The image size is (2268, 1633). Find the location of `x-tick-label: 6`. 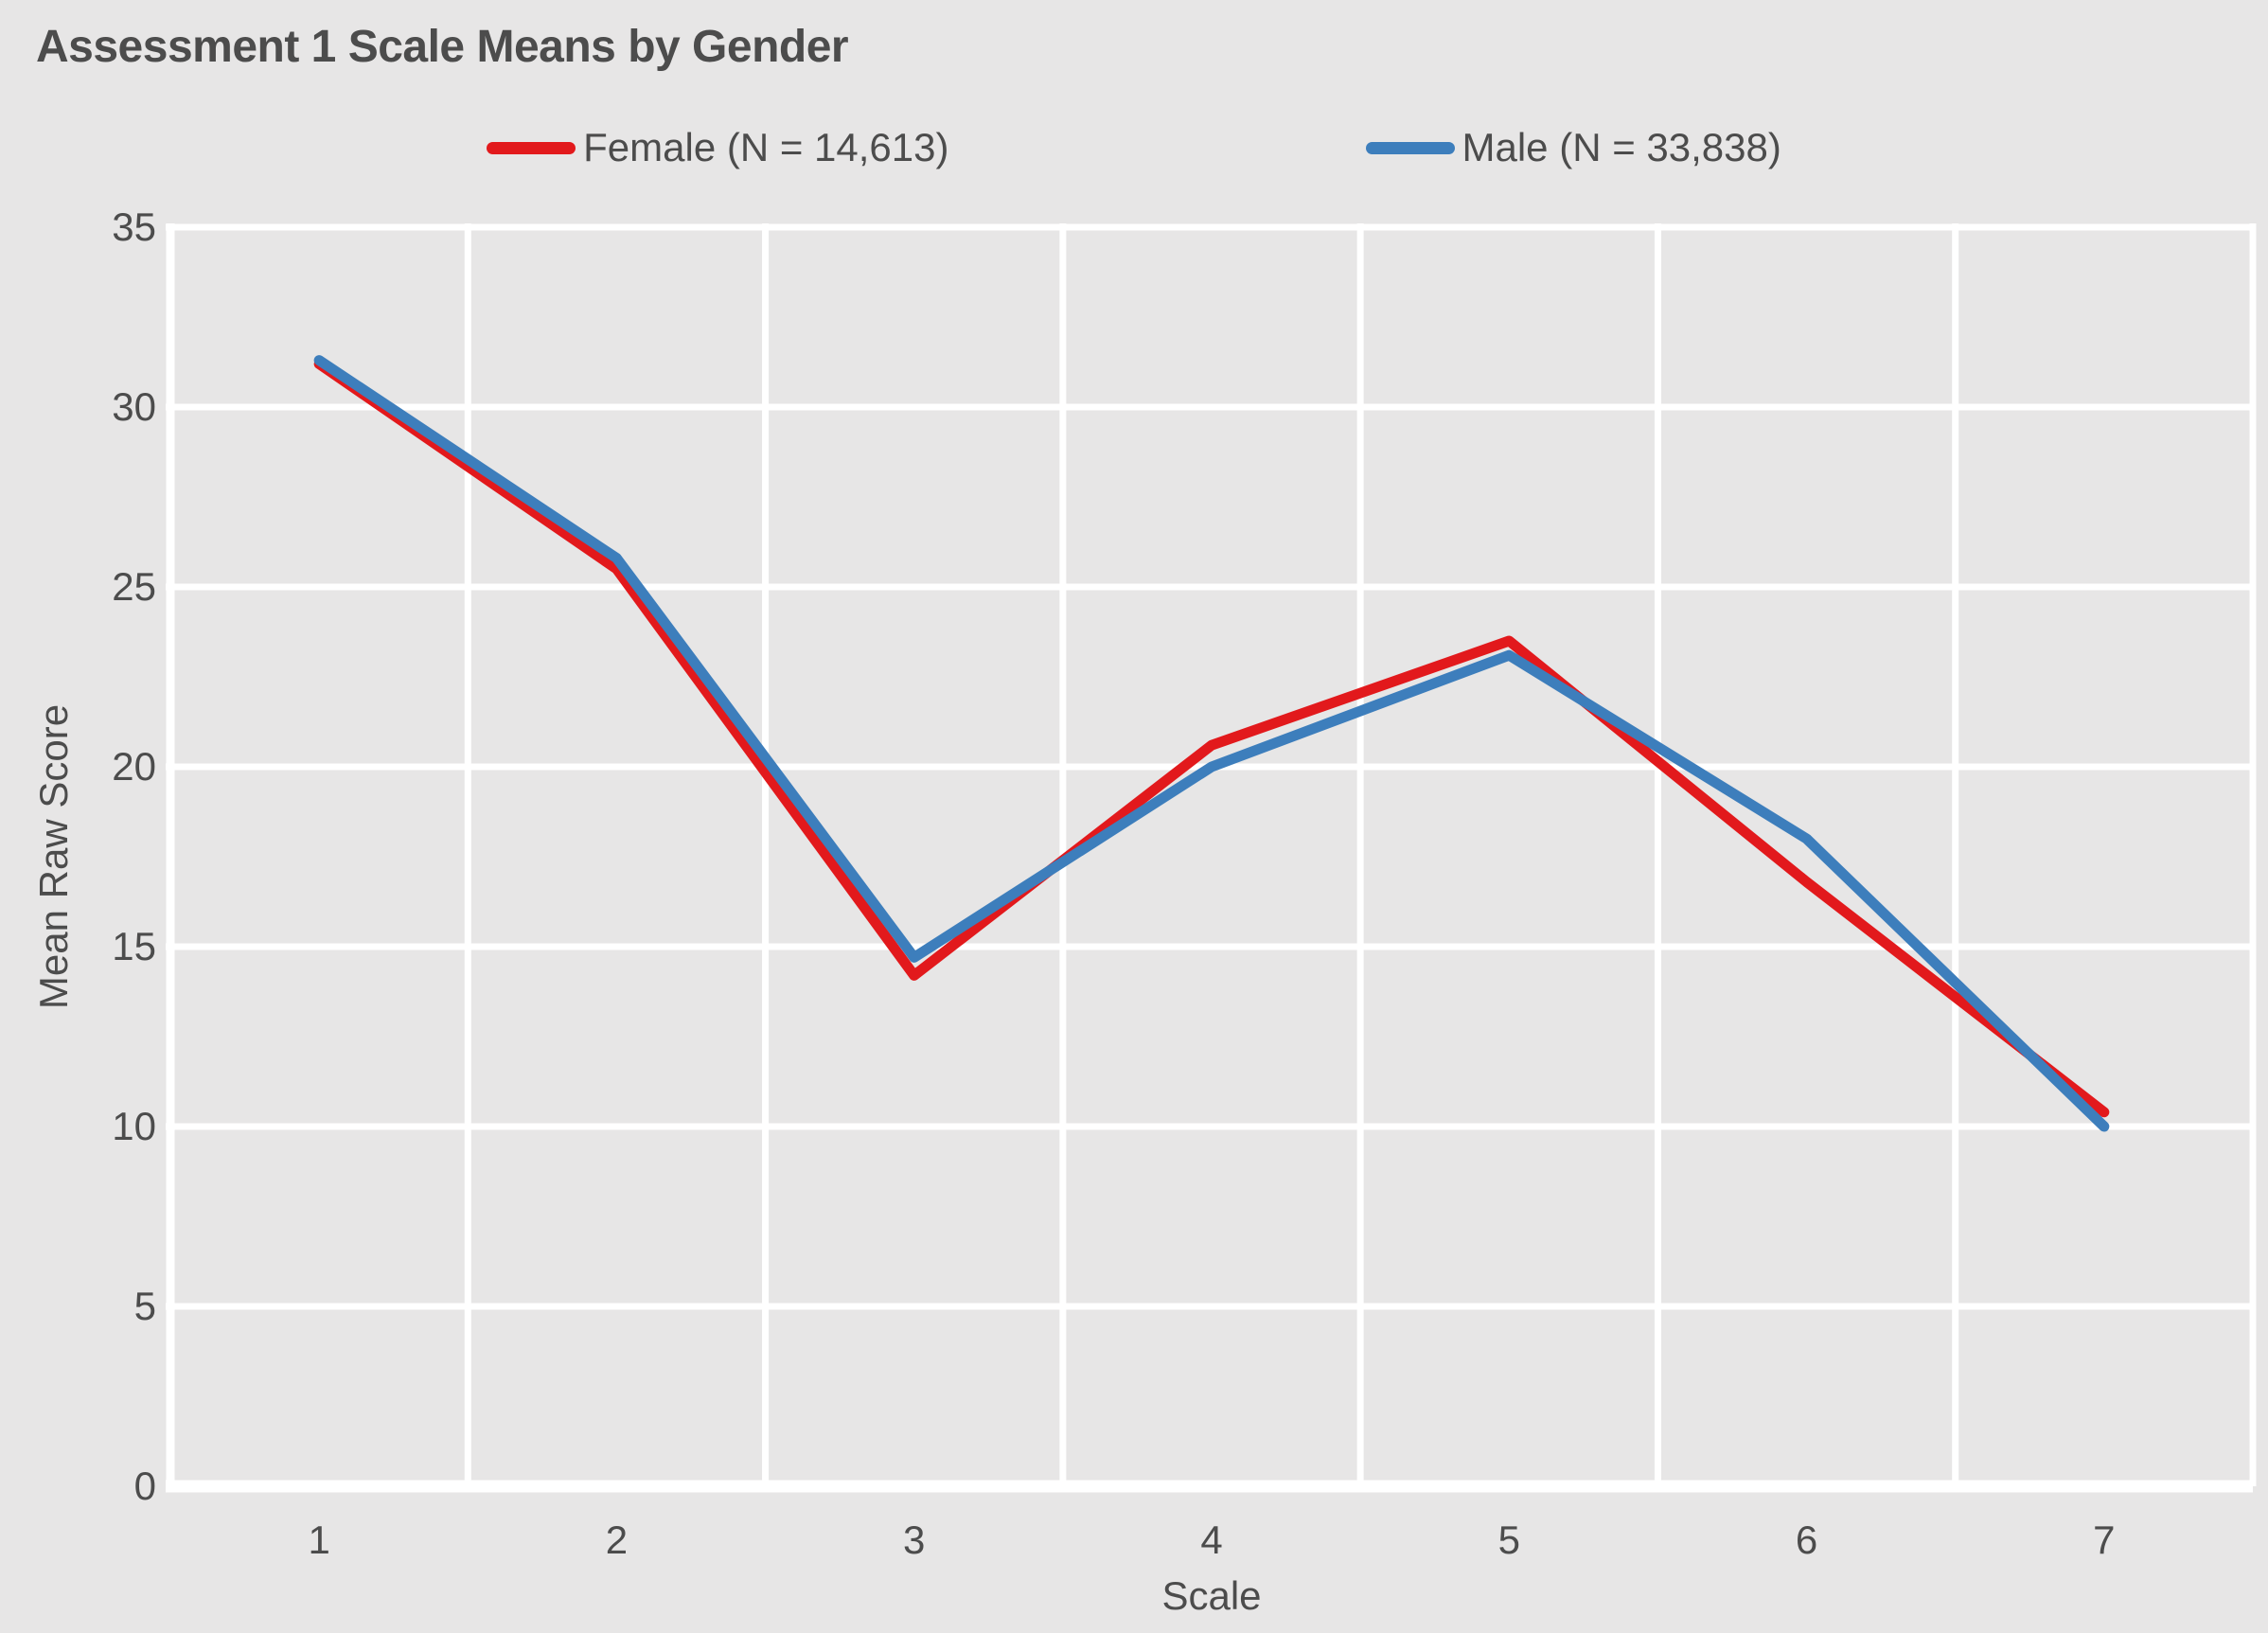

x-tick-label: 6 is located at coordinates (1806, 1540).